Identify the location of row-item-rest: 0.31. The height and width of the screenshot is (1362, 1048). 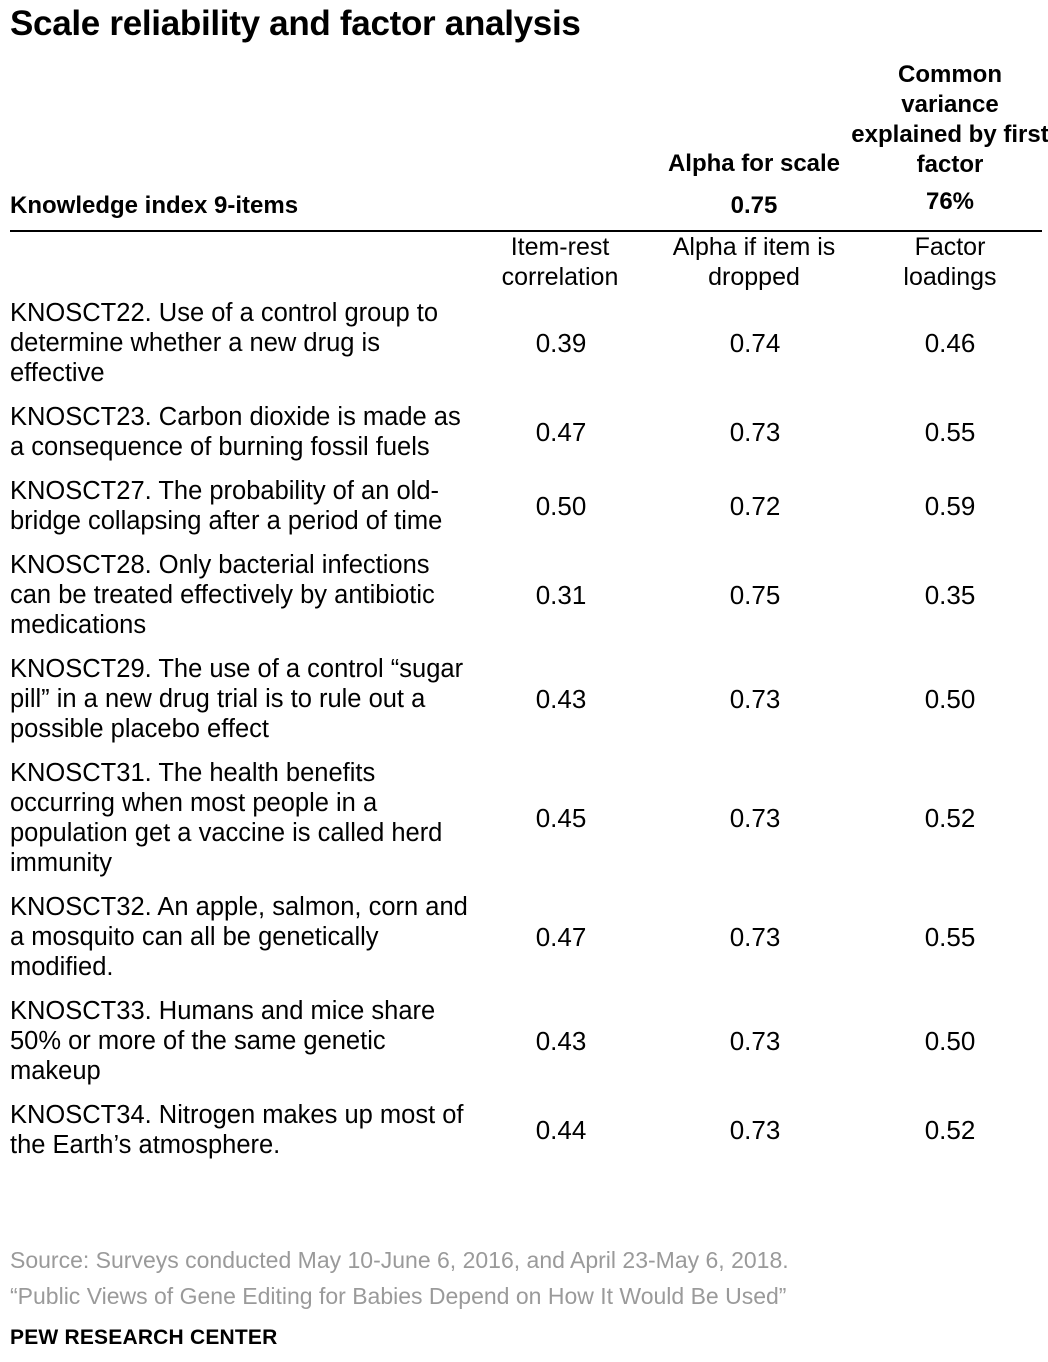
(561, 594).